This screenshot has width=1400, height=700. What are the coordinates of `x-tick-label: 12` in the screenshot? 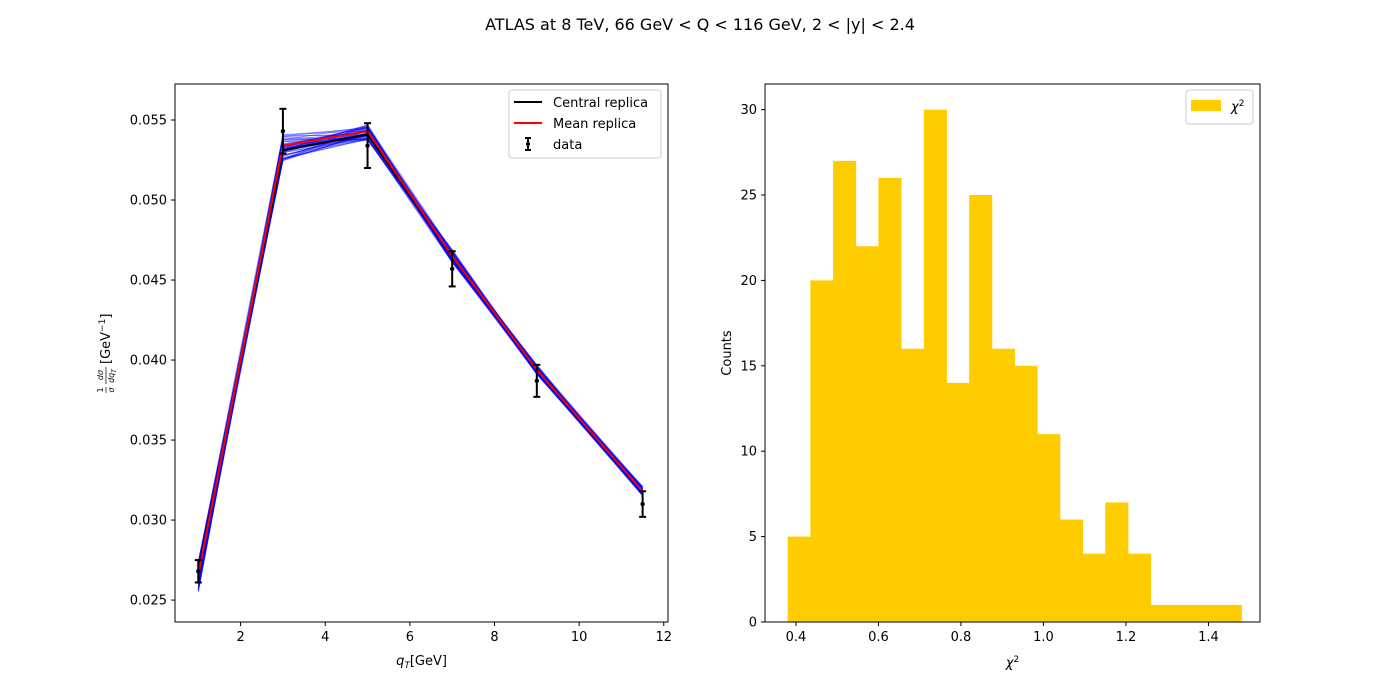 It's located at (663, 637).